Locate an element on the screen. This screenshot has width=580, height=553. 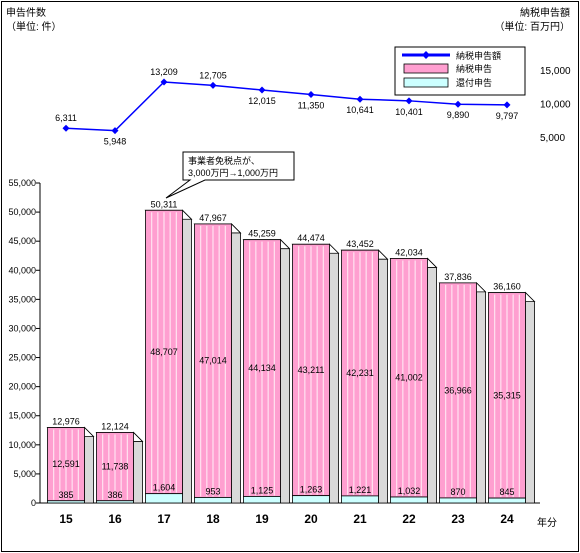
bar-refund-label: 386 is located at coordinates (114, 495).